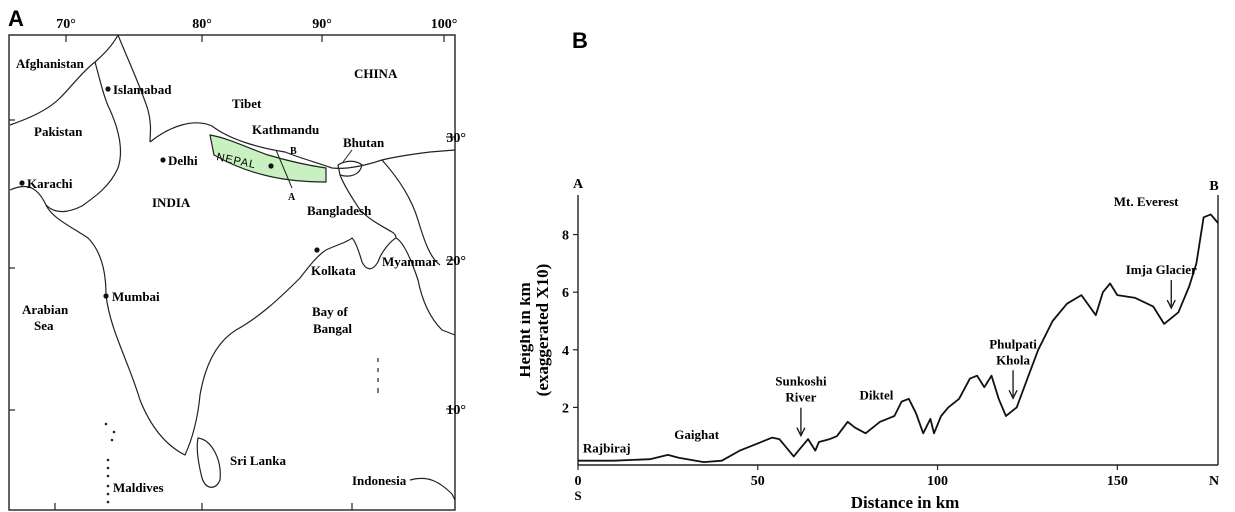 The height and width of the screenshot is (512, 1235). I want to click on x-tick-label-50: 50, so click(758, 481).